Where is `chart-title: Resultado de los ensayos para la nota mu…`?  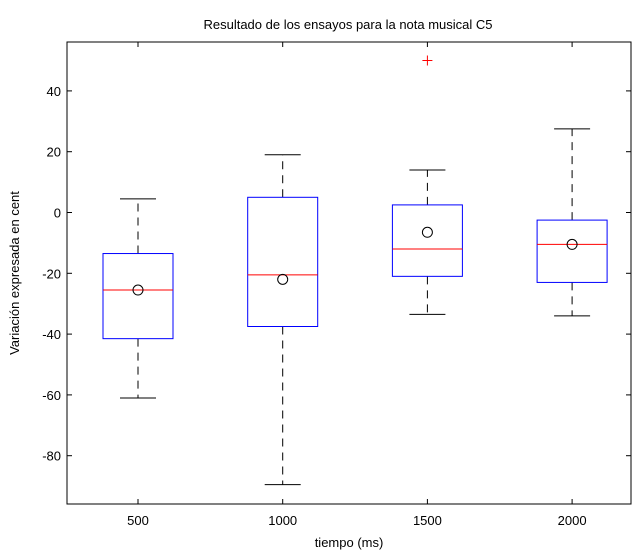
chart-title: Resultado de los ensayos para la nota mu… is located at coordinates (347, 24).